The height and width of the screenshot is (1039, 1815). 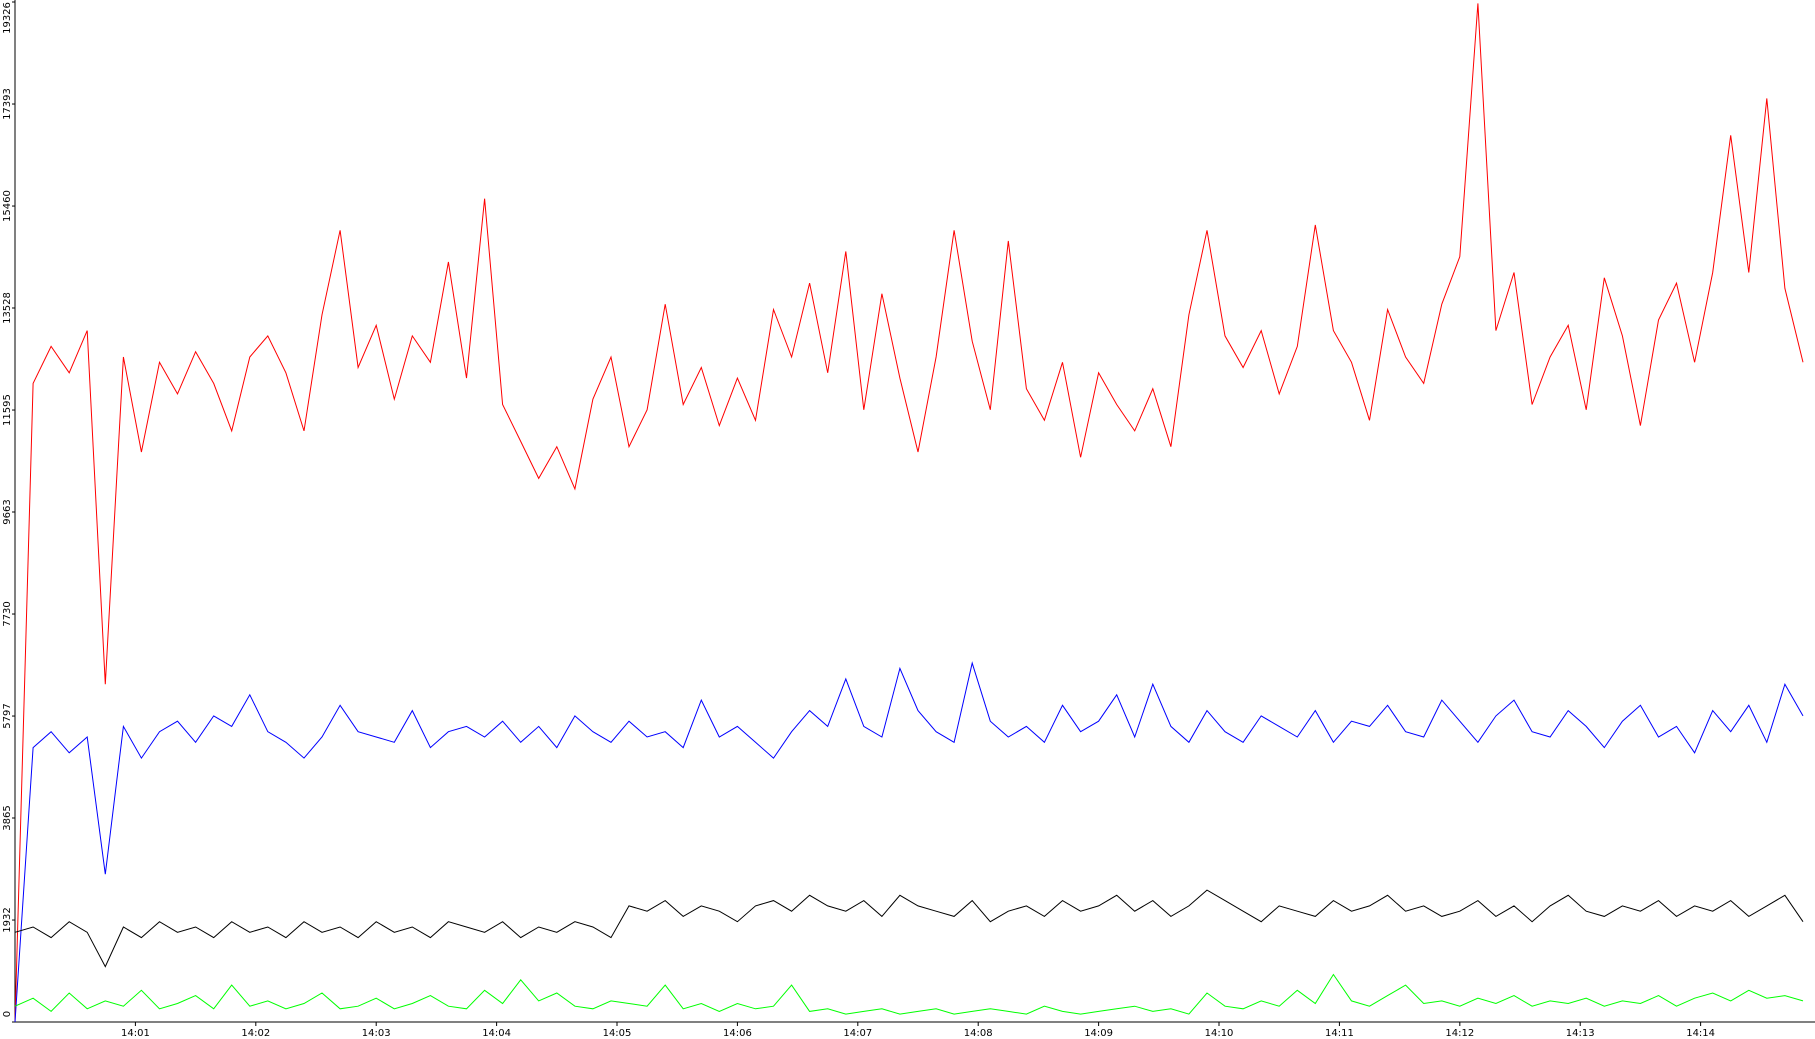 What do you see at coordinates (7, 1014) in the screenshot?
I see `y-tick-label: 0` at bounding box center [7, 1014].